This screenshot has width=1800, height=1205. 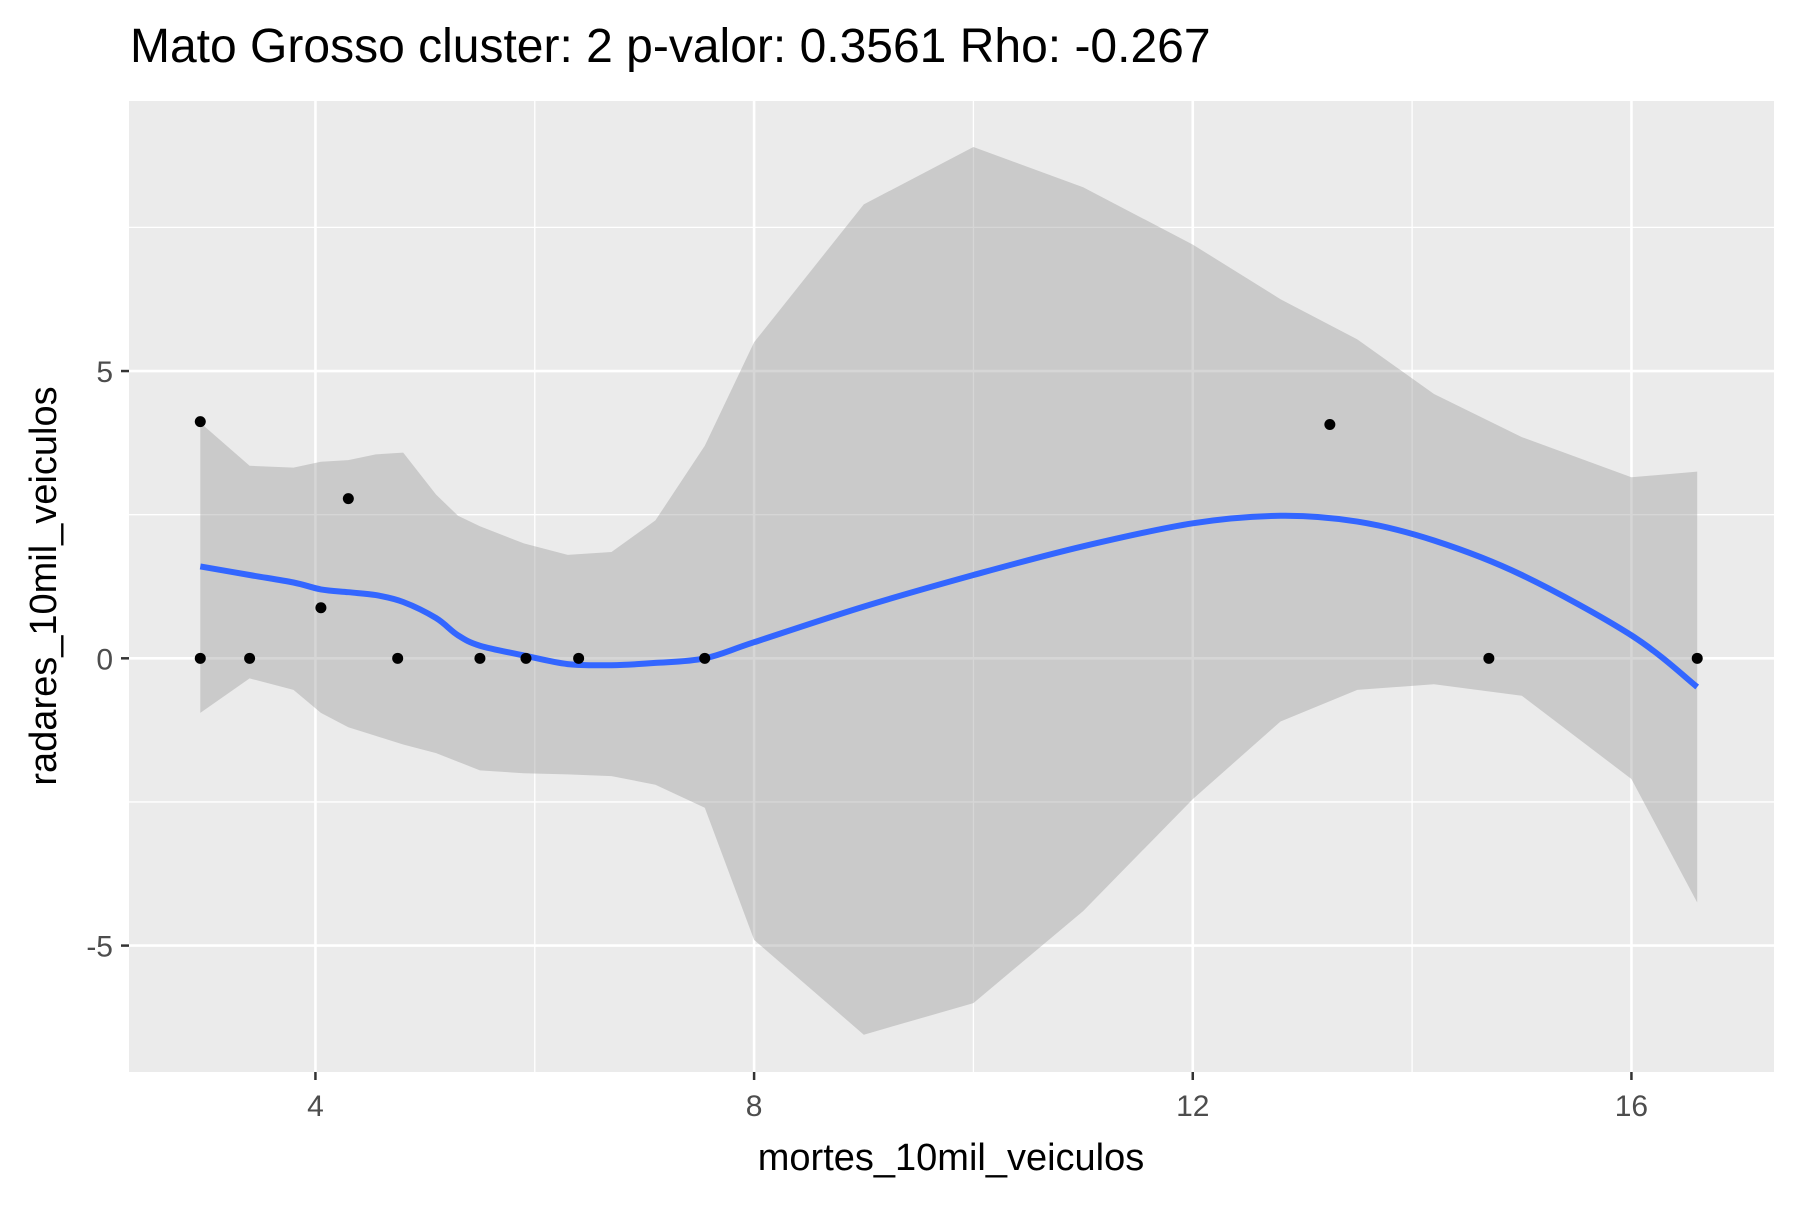 I want to click on x-tick-label: 12, so click(x=1192, y=1106).